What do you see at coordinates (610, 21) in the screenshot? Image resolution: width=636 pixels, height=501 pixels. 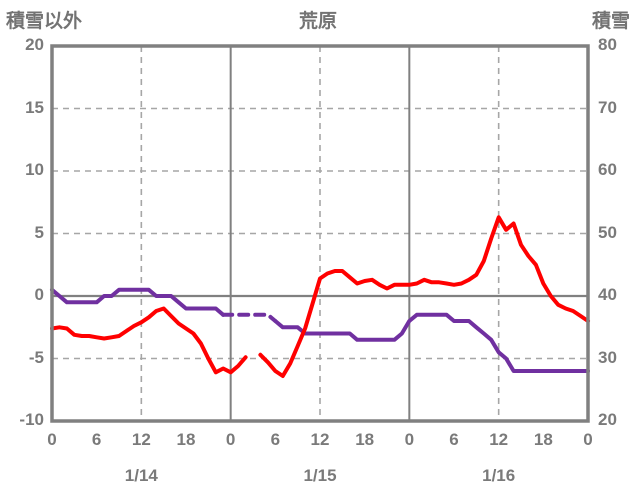 I see `right-axis-title: 積雪` at bounding box center [610, 21].